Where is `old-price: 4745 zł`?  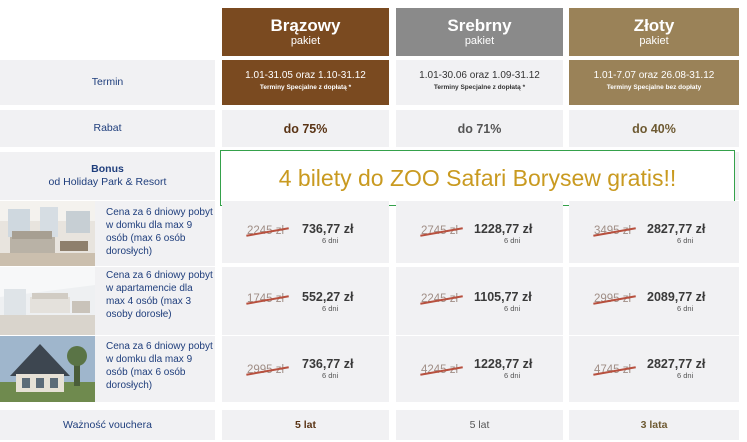 old-price: 4745 zł is located at coordinates (613, 370).